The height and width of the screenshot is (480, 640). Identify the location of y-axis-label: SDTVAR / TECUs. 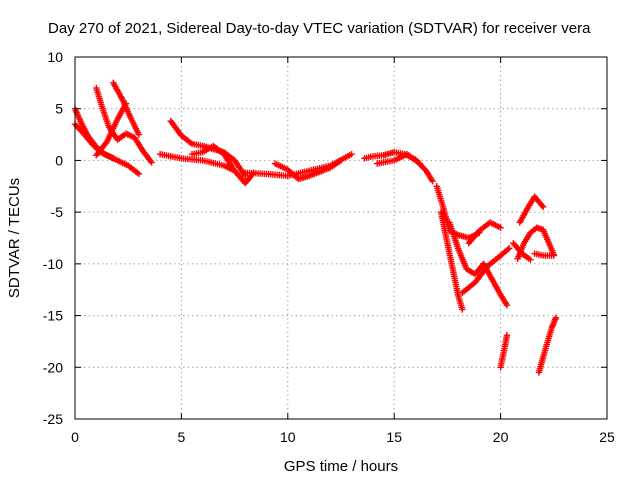
(14, 238).